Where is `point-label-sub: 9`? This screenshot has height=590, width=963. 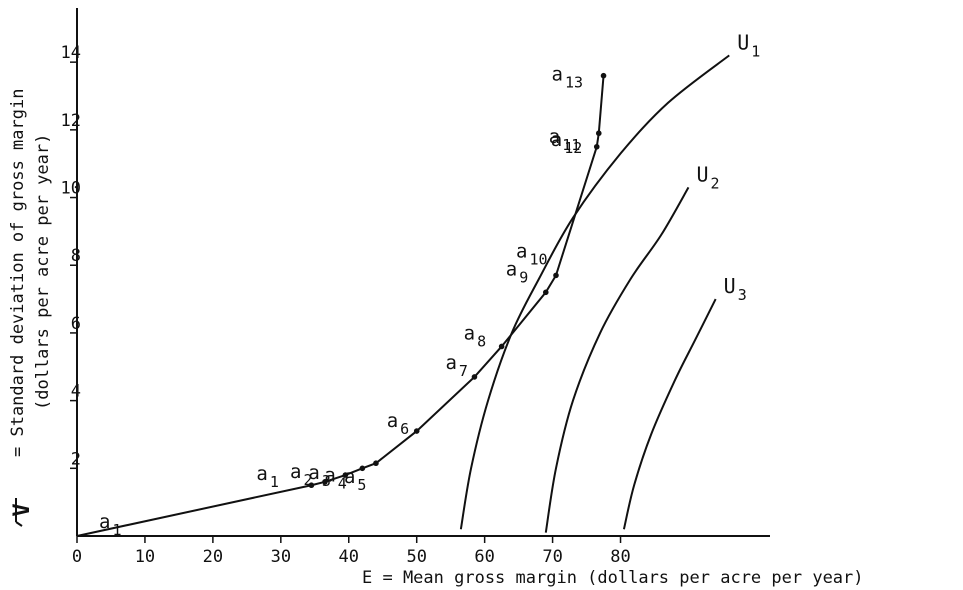 point-label-sub: 9 is located at coordinates (523, 277).